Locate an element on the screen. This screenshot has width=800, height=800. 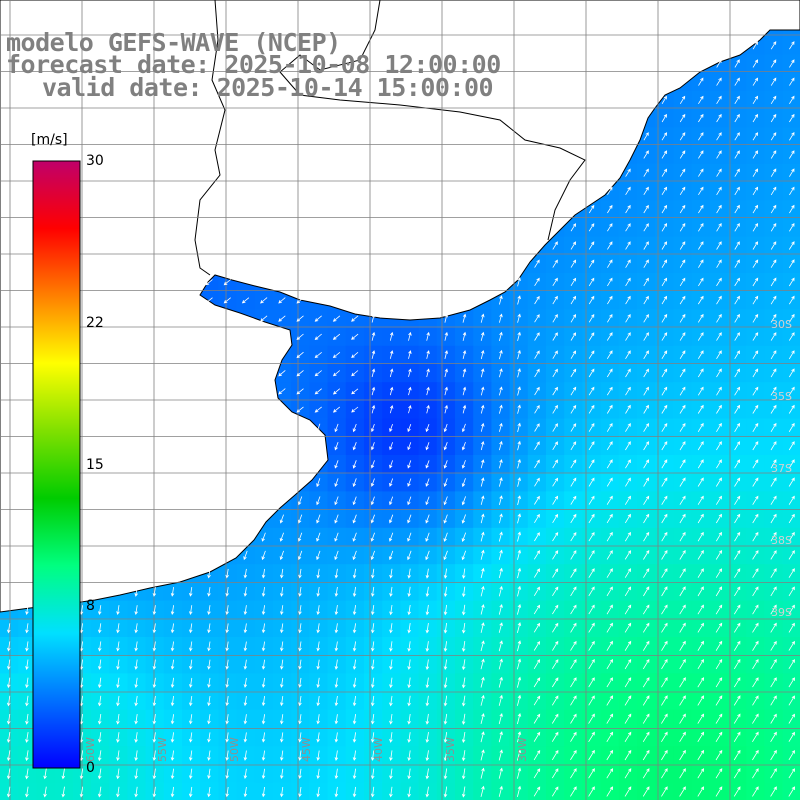
longitude-label: 35W is located at coordinates (450, 749).